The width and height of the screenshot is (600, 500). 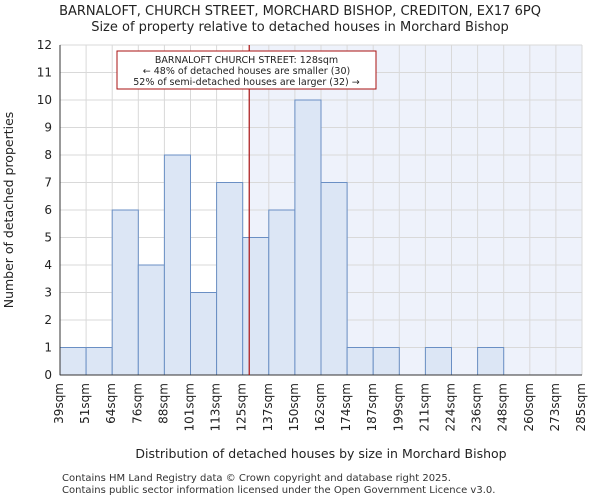 I want to click on bar-64sqm, so click(x=125, y=292).